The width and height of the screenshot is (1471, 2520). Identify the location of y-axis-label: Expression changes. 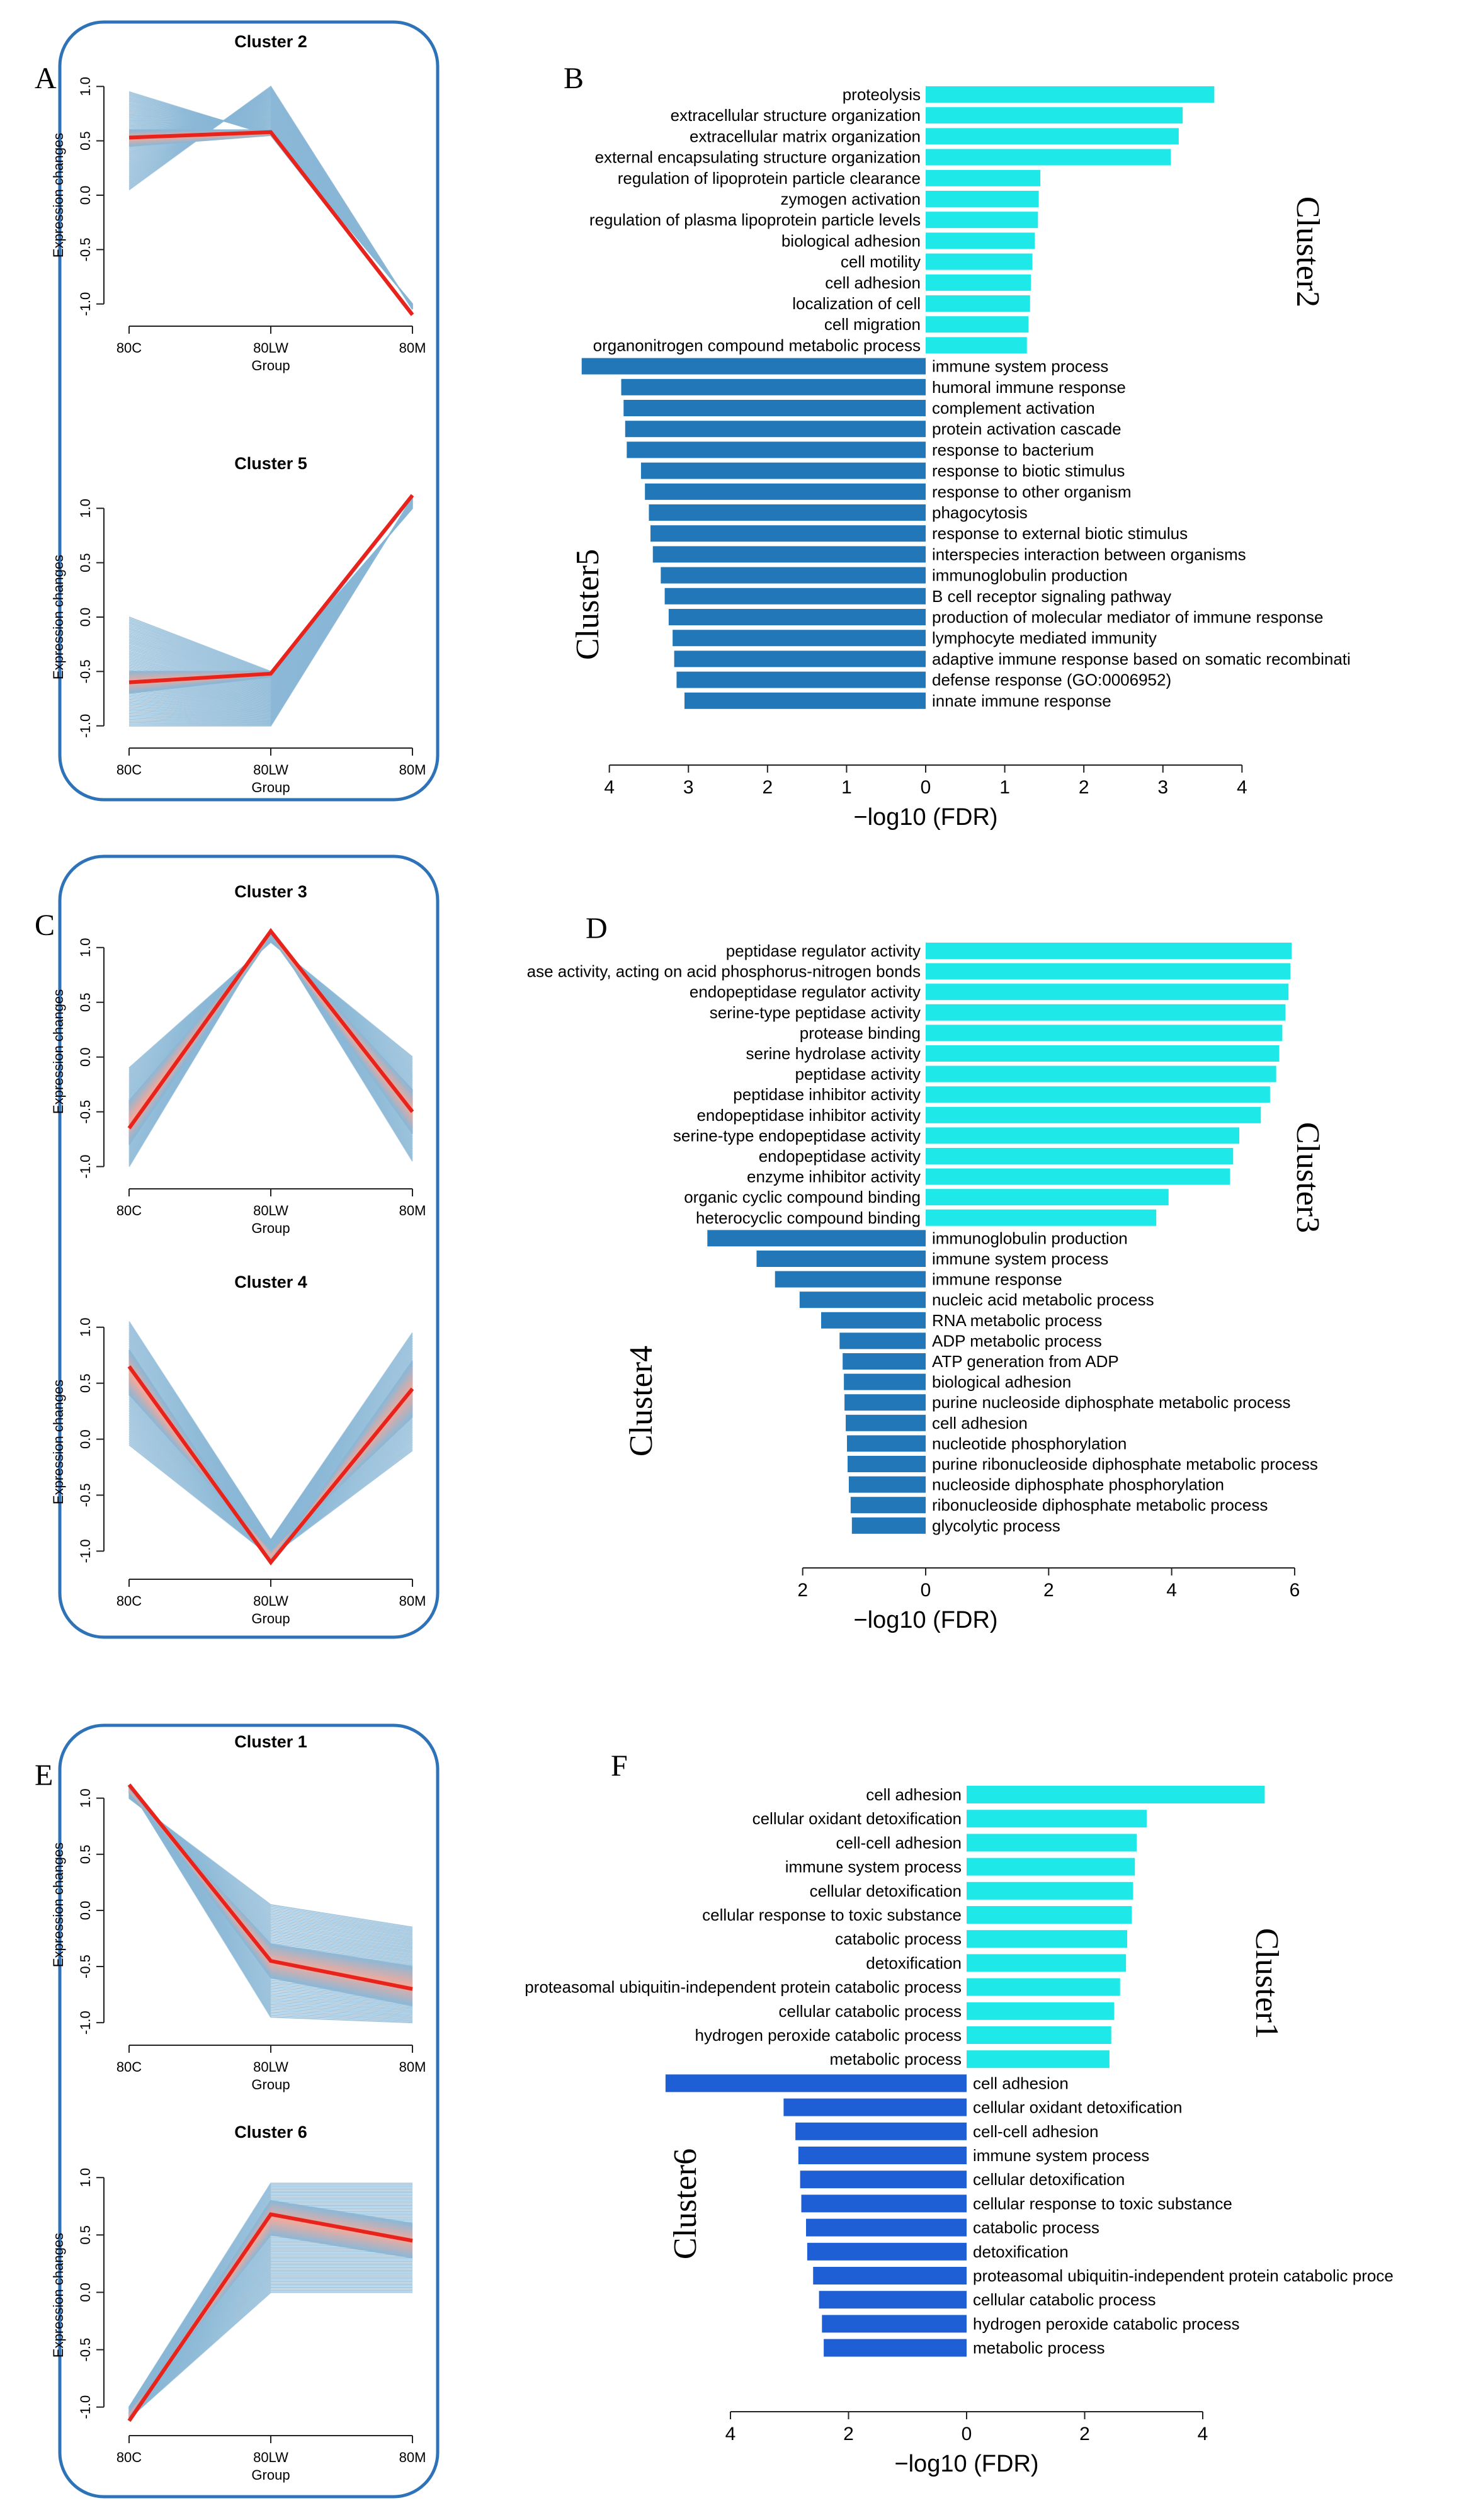
(58, 1442).